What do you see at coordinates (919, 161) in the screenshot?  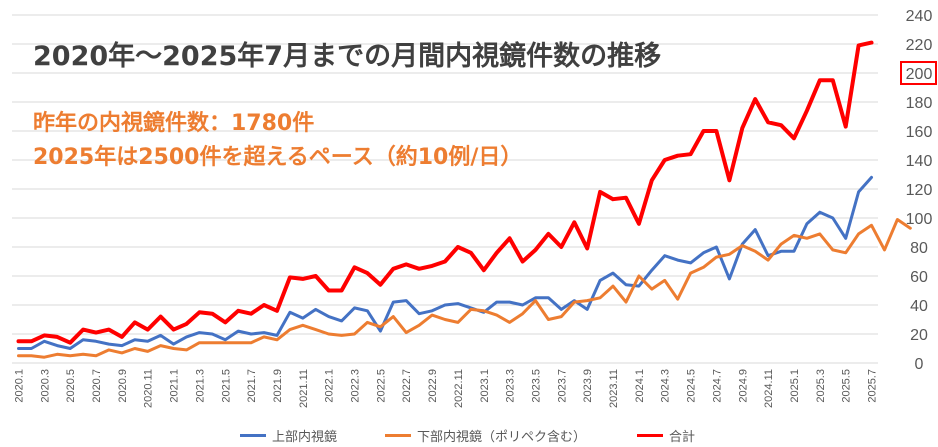 I see `y-tick-label: 140` at bounding box center [919, 161].